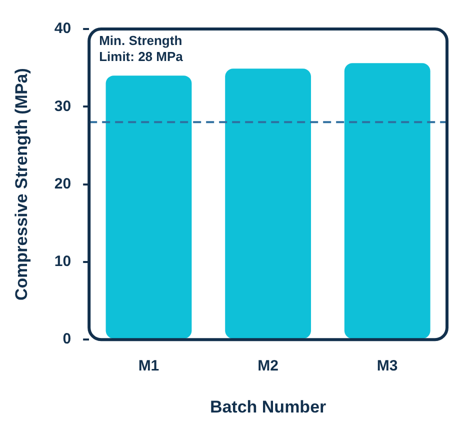  What do you see at coordinates (387, 366) in the screenshot?
I see `x-tick-label: M3` at bounding box center [387, 366].